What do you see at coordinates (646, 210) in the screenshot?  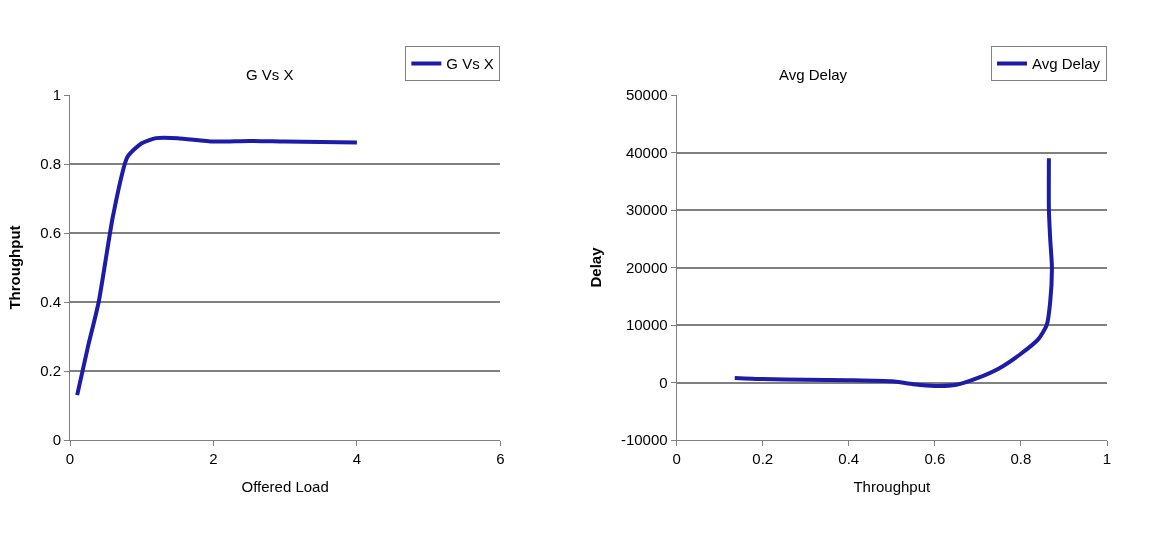 I see `y-tick-label: 30000` at bounding box center [646, 210].